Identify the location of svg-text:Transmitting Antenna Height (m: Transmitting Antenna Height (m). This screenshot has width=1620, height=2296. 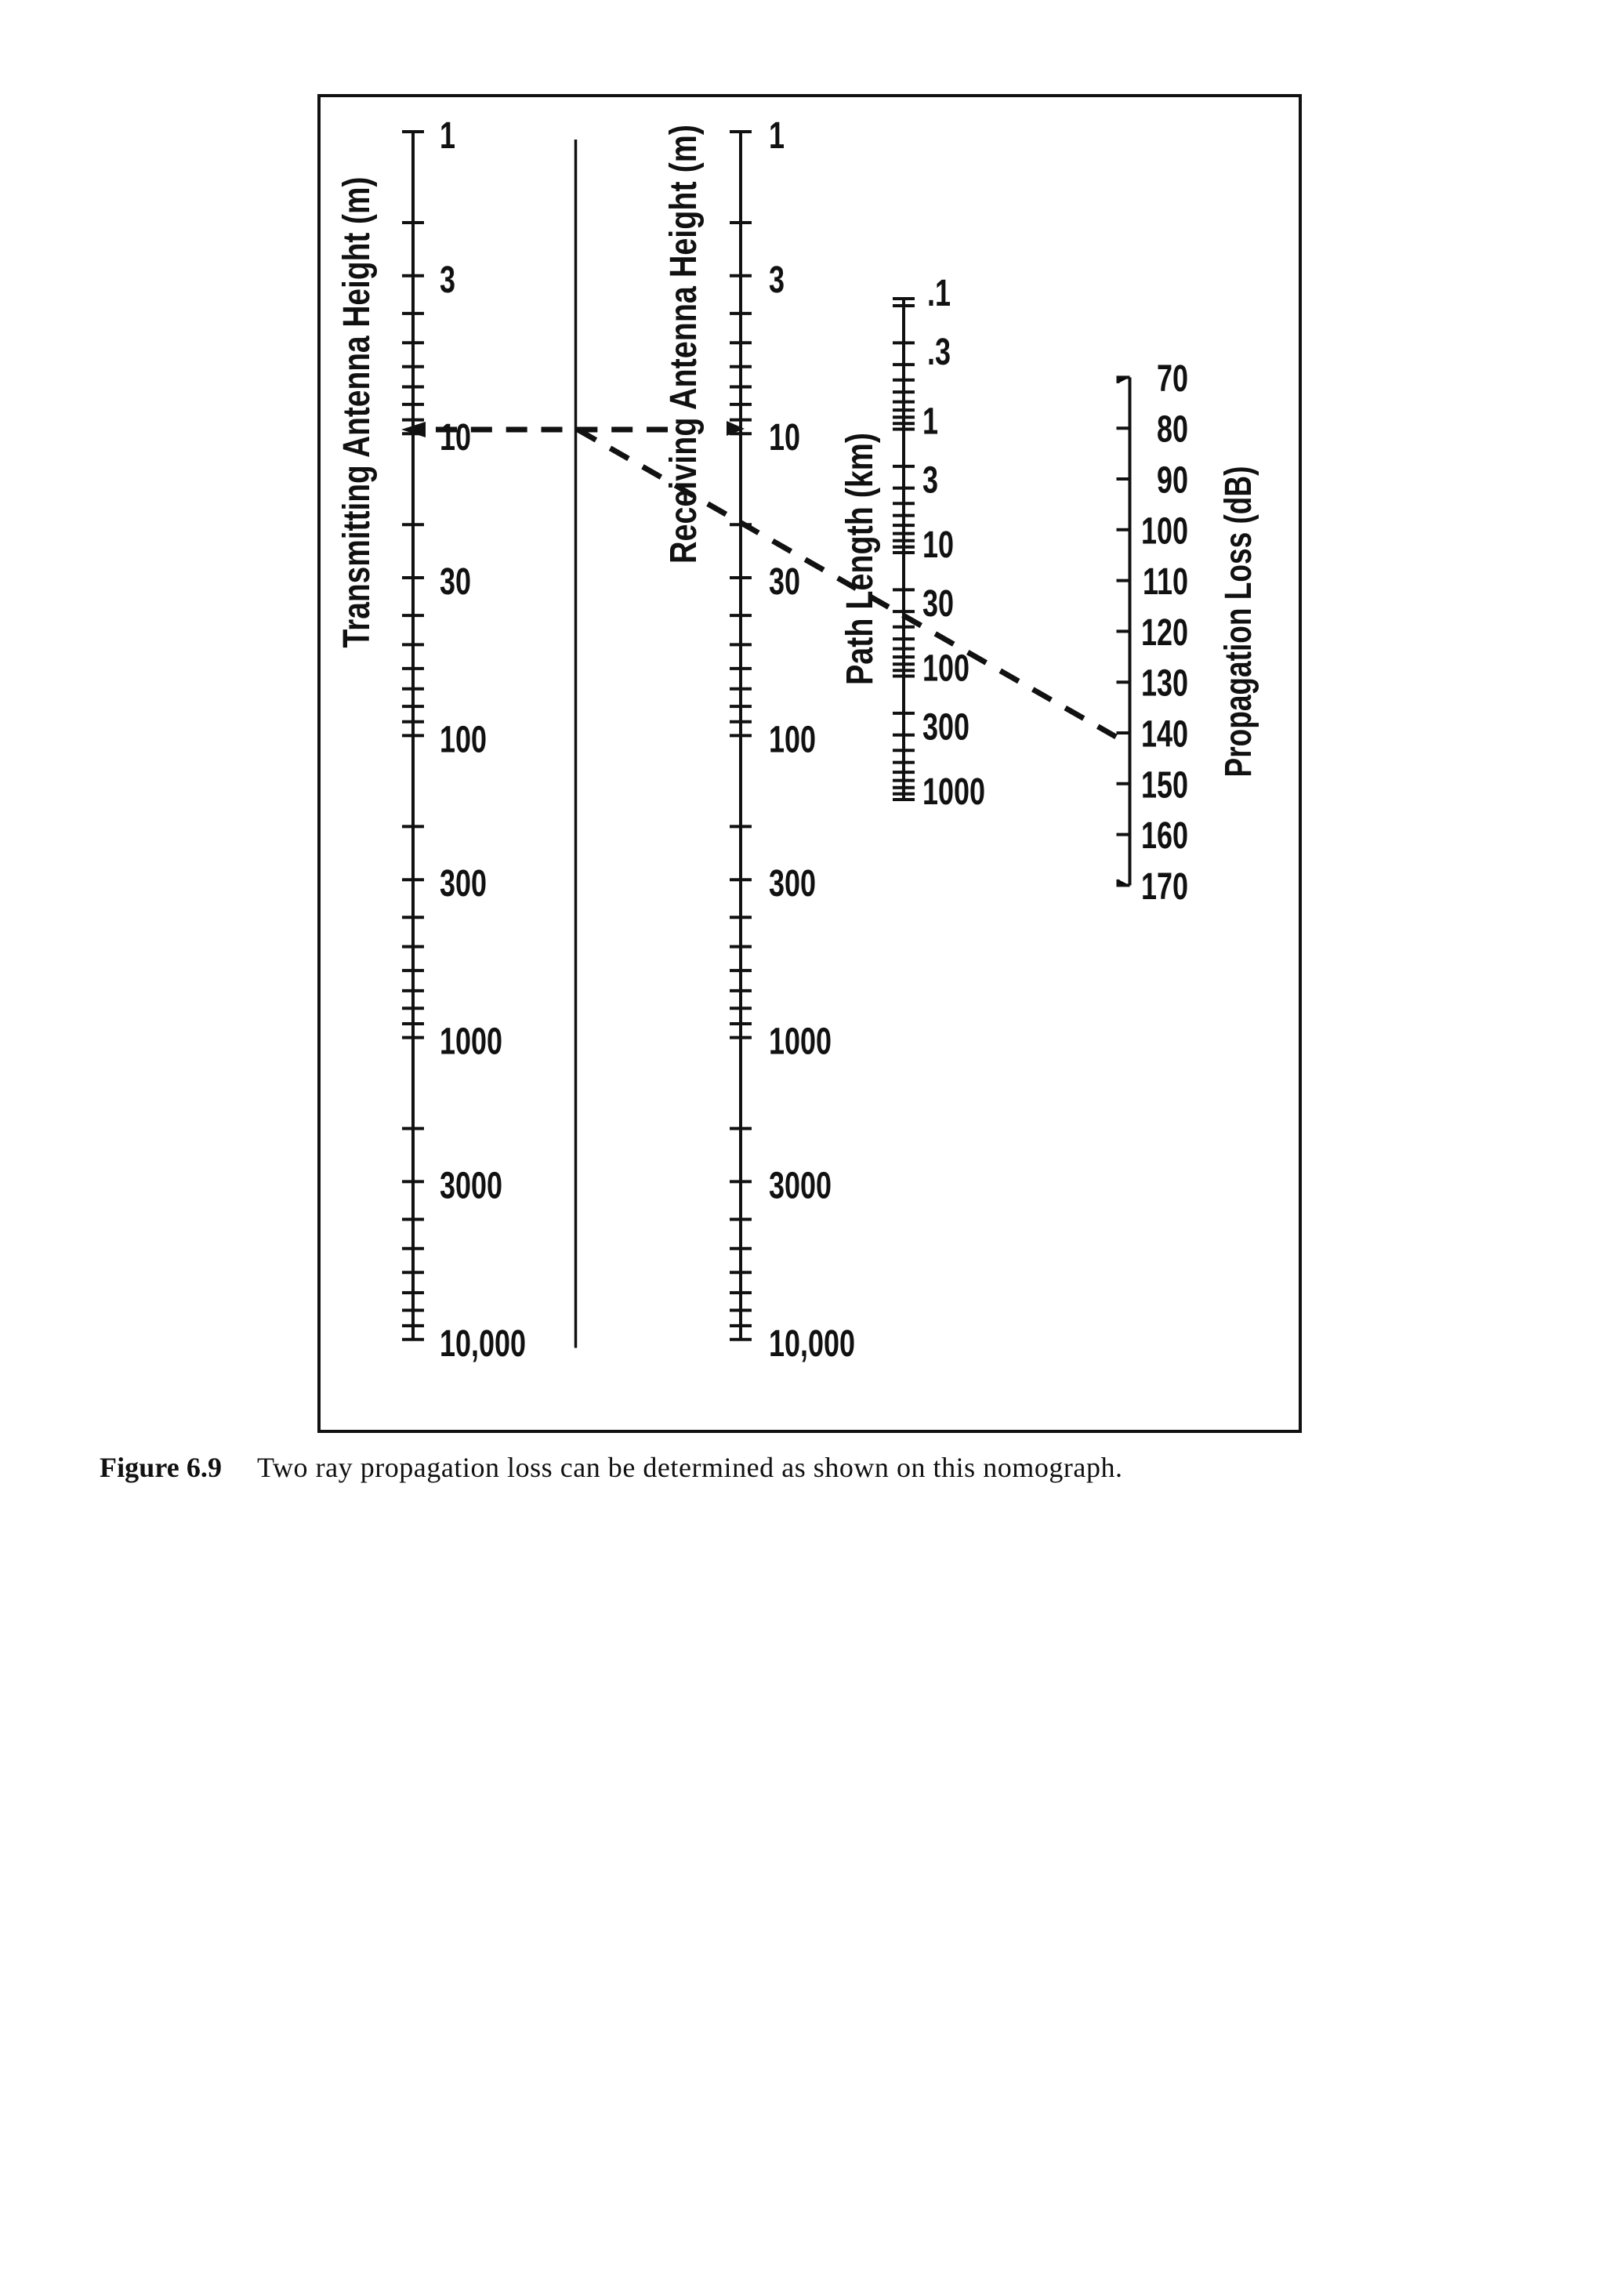
(357, 412).